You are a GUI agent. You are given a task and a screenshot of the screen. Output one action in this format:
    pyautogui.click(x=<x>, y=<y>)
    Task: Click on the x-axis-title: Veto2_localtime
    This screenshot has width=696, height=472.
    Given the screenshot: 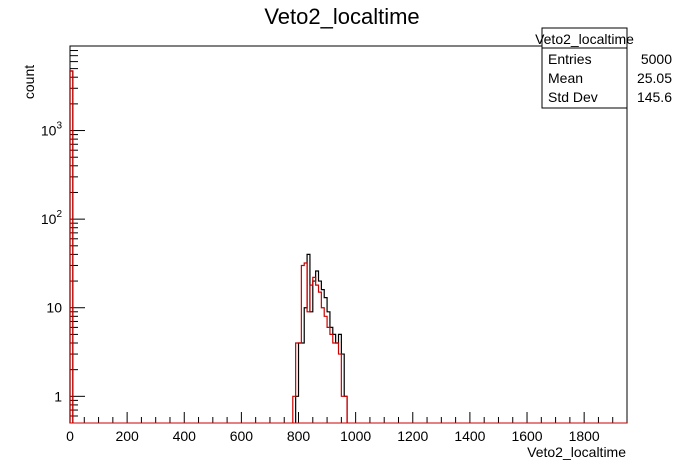 What is the action you would take?
    pyautogui.click(x=576, y=452)
    